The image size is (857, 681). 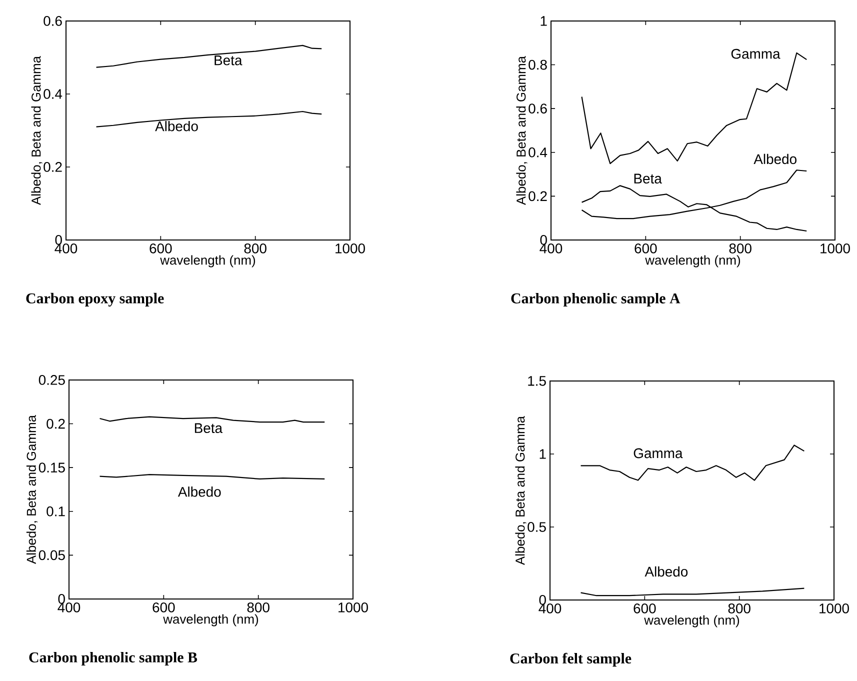 I want to click on y-tick-label: 0.15, so click(x=51, y=467).